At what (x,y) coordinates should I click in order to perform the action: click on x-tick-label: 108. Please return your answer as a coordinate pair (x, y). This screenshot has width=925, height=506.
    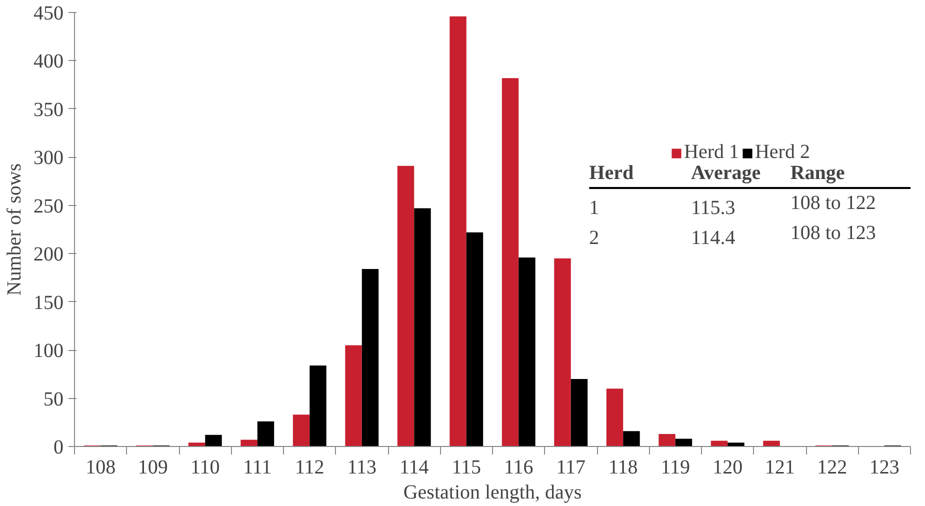
    Looking at the image, I should click on (101, 467).